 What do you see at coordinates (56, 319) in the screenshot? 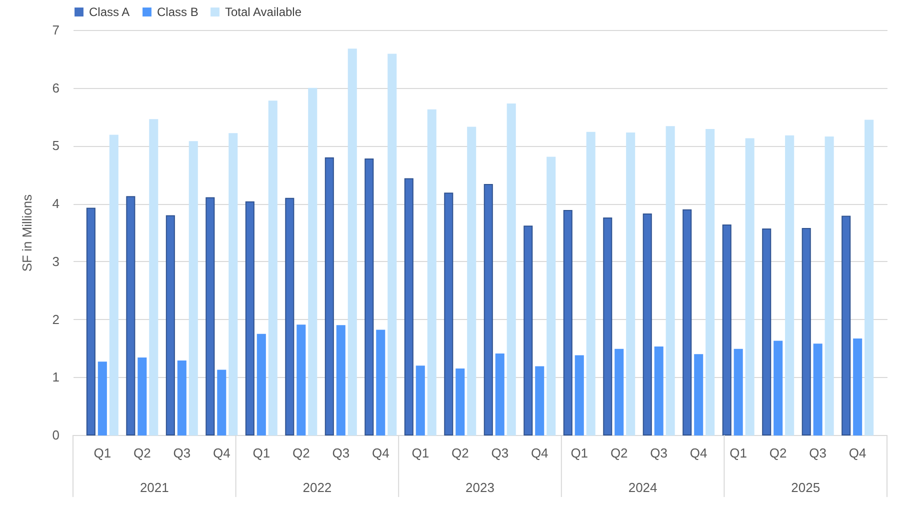
I see `y-tick-label: 2` at bounding box center [56, 319].